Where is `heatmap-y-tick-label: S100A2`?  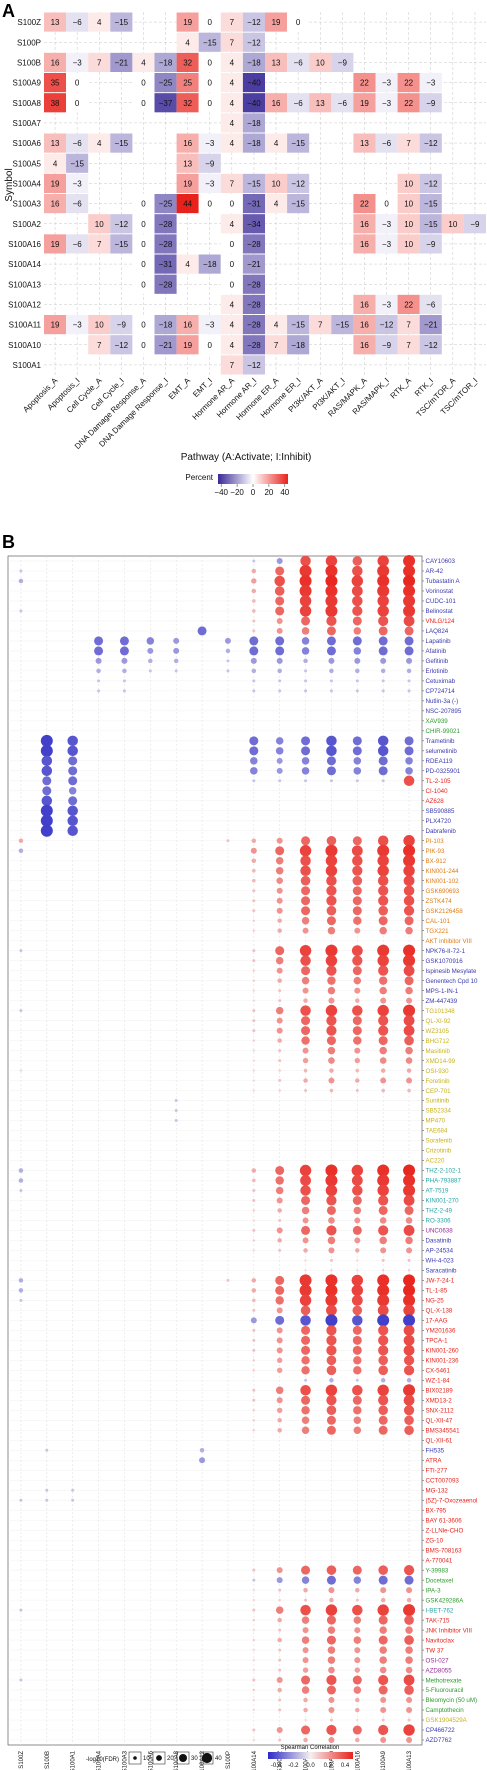
heatmap-y-tick-label: S100A2 is located at coordinates (27, 224).